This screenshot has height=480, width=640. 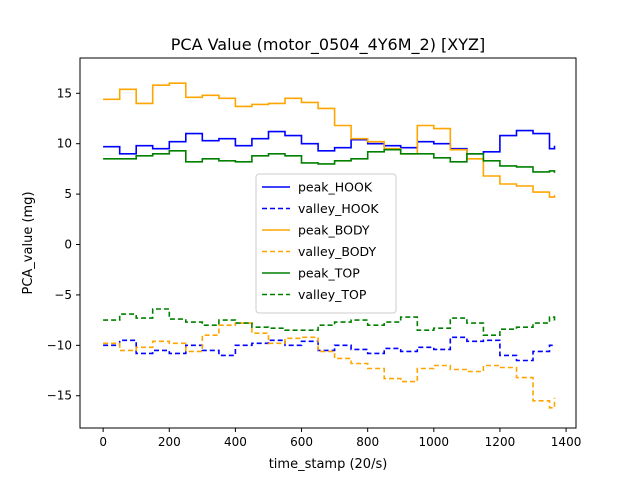 What do you see at coordinates (28, 242) in the screenshot?
I see `y-axis-label: PCA_value (mg)` at bounding box center [28, 242].